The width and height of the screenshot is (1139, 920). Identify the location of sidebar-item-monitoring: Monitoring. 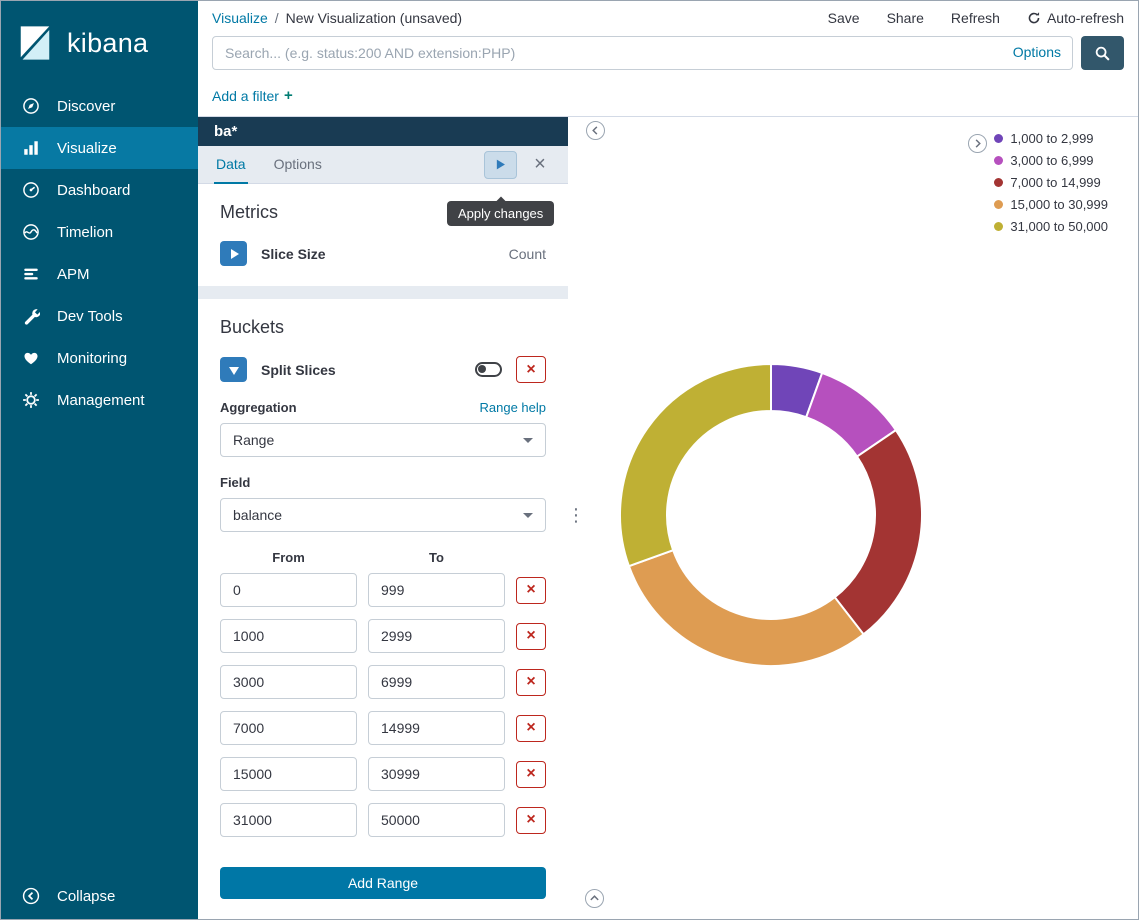
(99, 358).